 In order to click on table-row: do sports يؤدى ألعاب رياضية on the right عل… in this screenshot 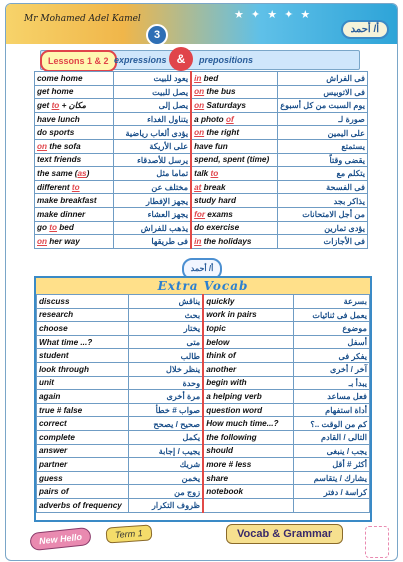, I will do `click(200, 132)`.